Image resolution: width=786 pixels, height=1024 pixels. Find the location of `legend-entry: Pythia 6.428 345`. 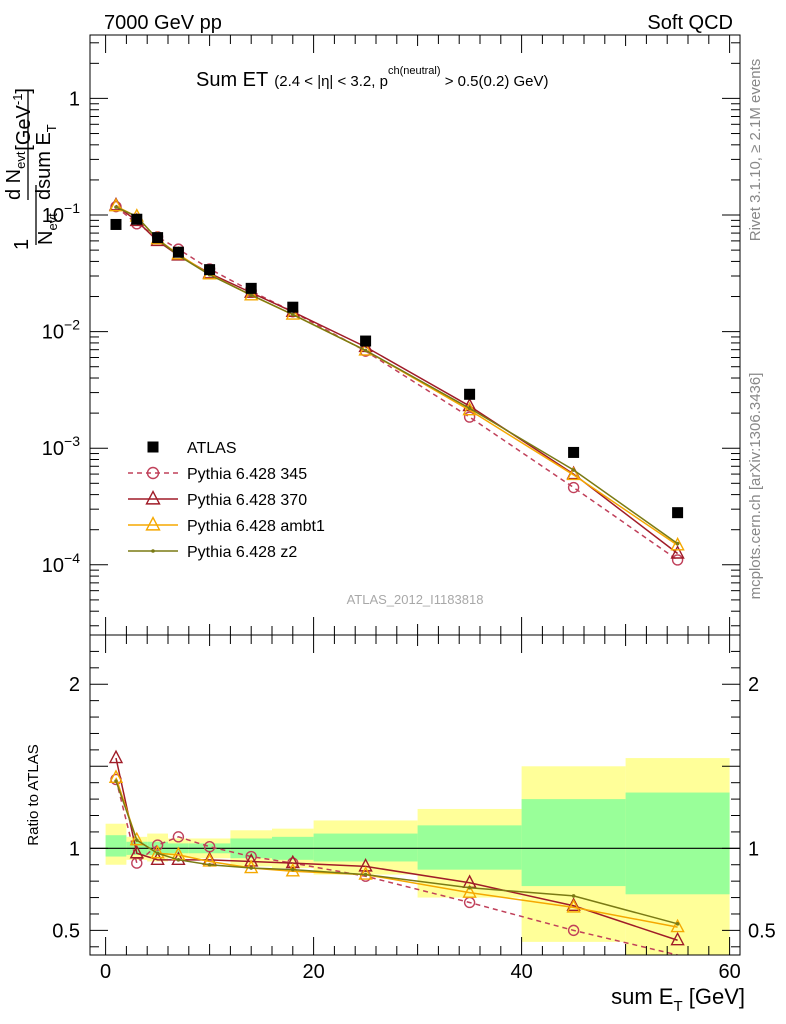

legend-entry: Pythia 6.428 345 is located at coordinates (217, 474).